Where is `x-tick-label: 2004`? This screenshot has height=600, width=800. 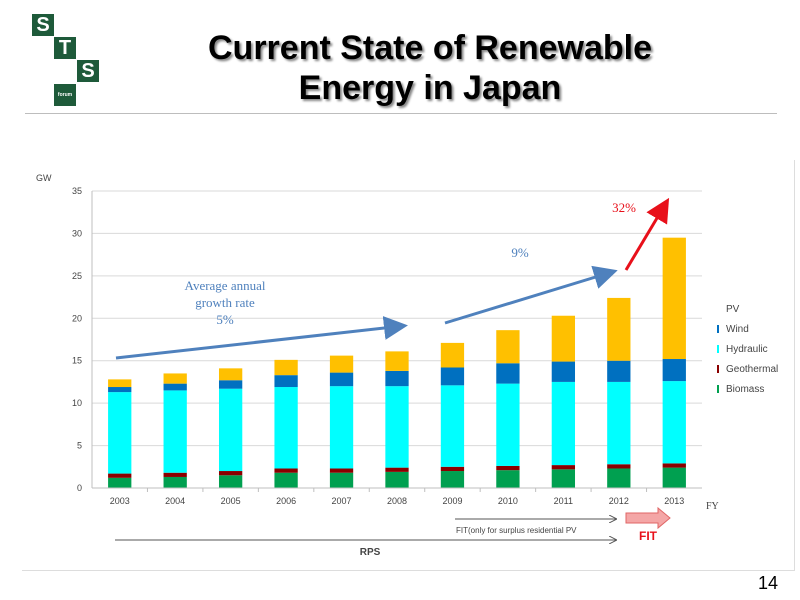 x-tick-label: 2004 is located at coordinates (175, 501).